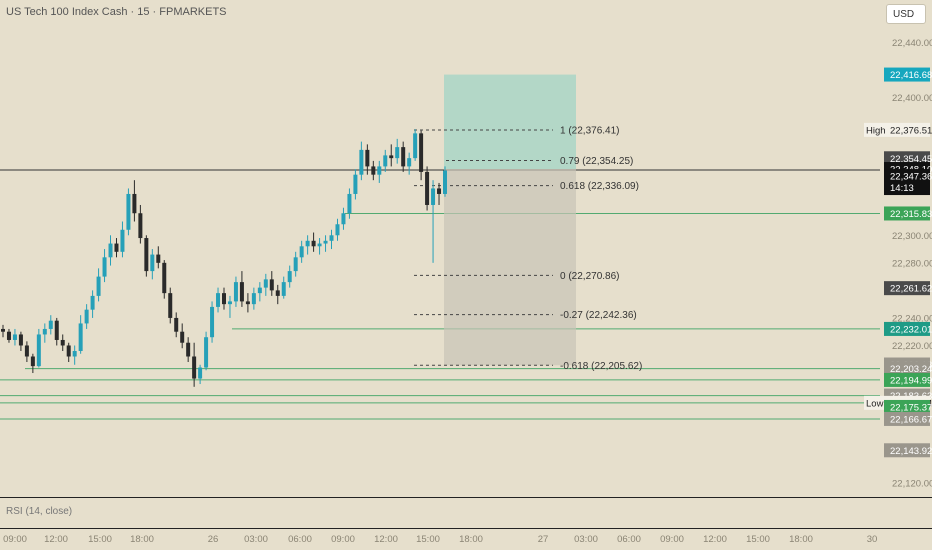 Image resolution: width=932 pixels, height=550 pixels. I want to click on price-label: 22,203.24, so click(911, 369).